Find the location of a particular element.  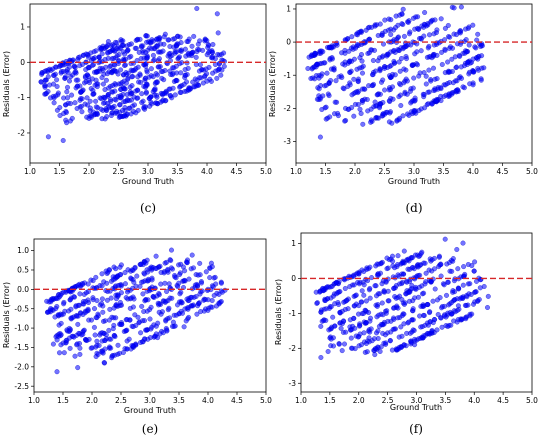

y-tick-label: -1.0 is located at coordinates (21, 328).